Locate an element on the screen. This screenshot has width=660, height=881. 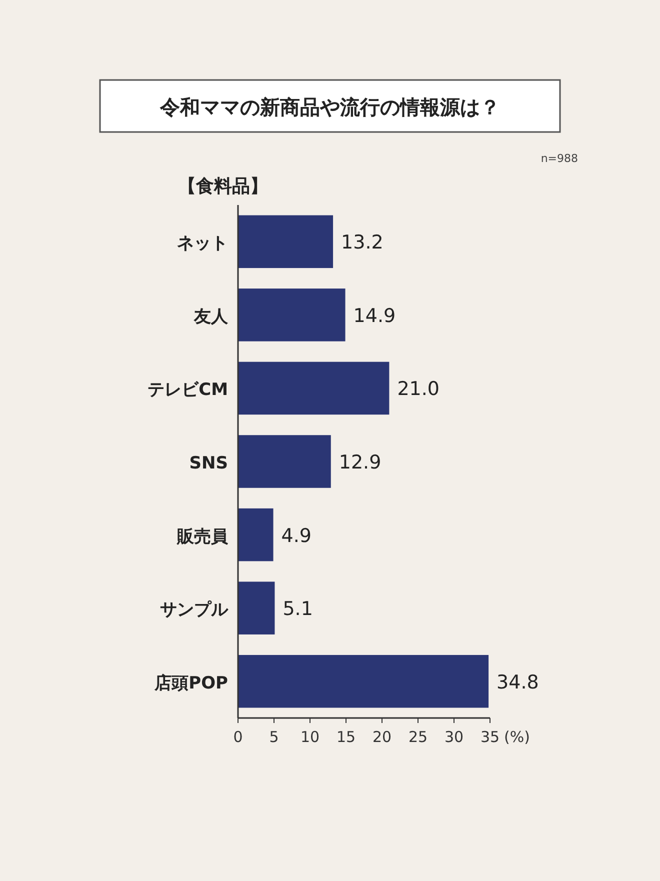
data-label: 5.1 is located at coordinates (297, 609).